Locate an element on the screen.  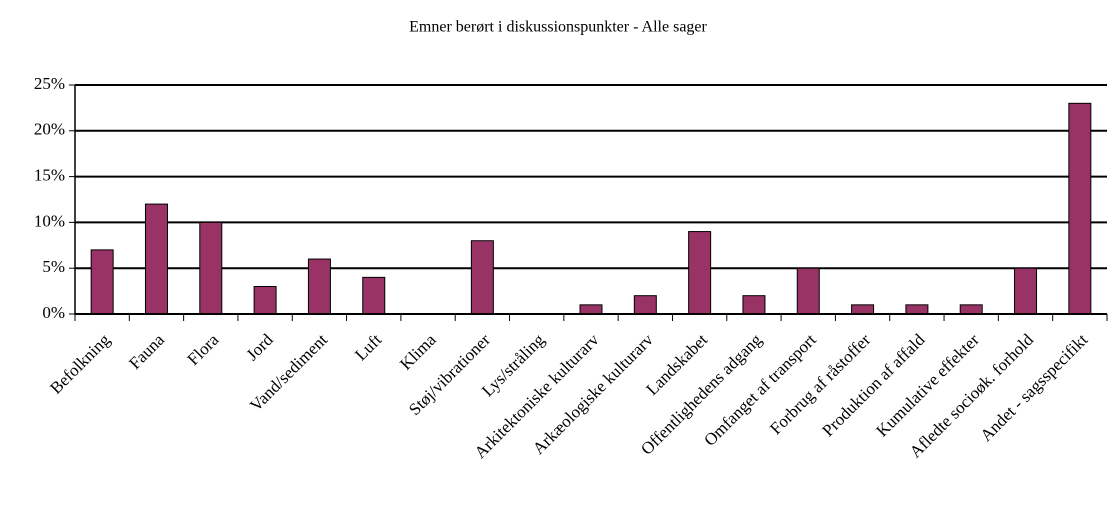
x-tick-label: Luft is located at coordinates (368, 347).